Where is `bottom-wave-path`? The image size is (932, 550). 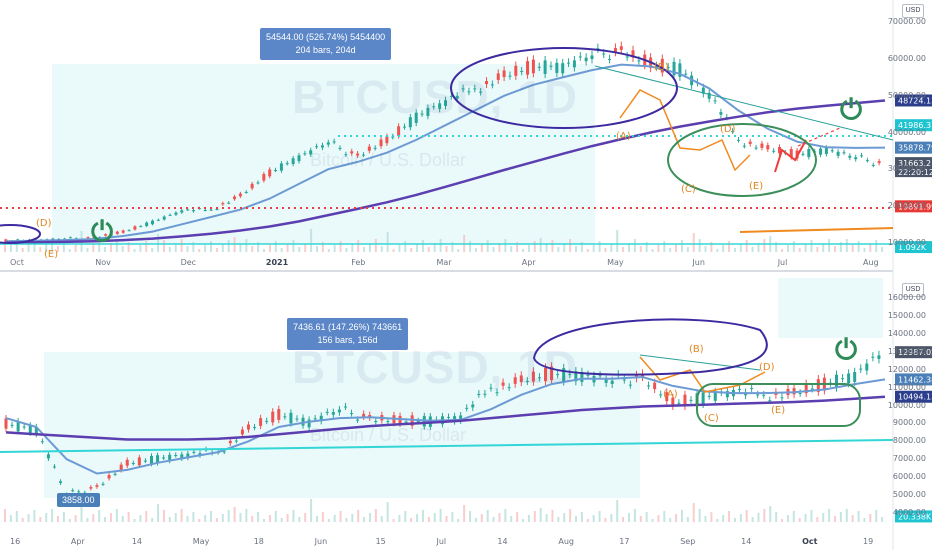
bottom-wave-path is located at coordinates (702, 374).